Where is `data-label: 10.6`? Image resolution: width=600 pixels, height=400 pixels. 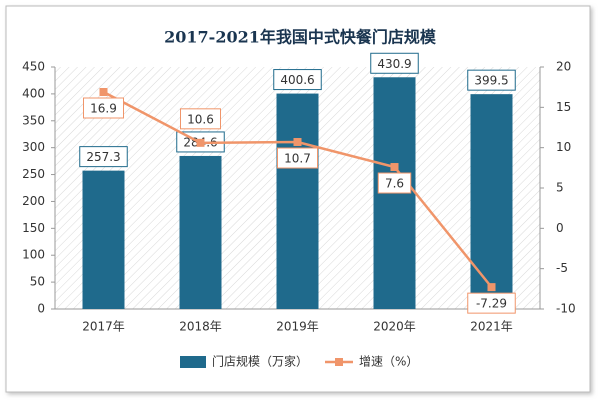 data-label: 10.6 is located at coordinates (200, 119).